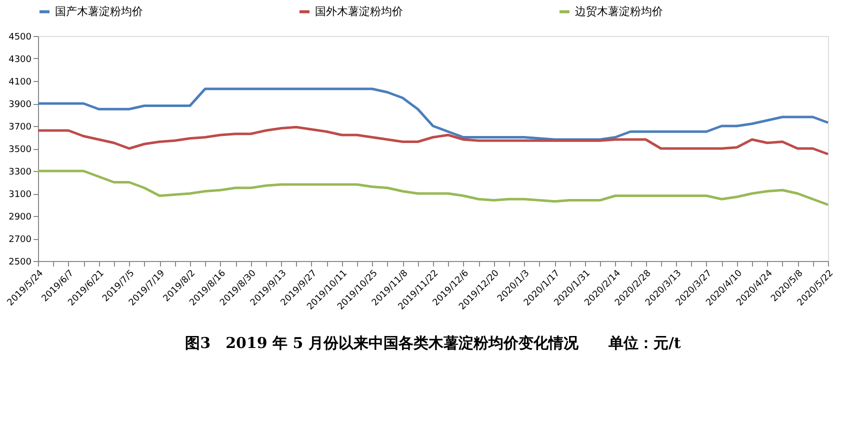 The image size is (862, 434). Describe the element at coordinates (20, 173) in the screenshot. I see `y-tick-label: 3300` at that location.